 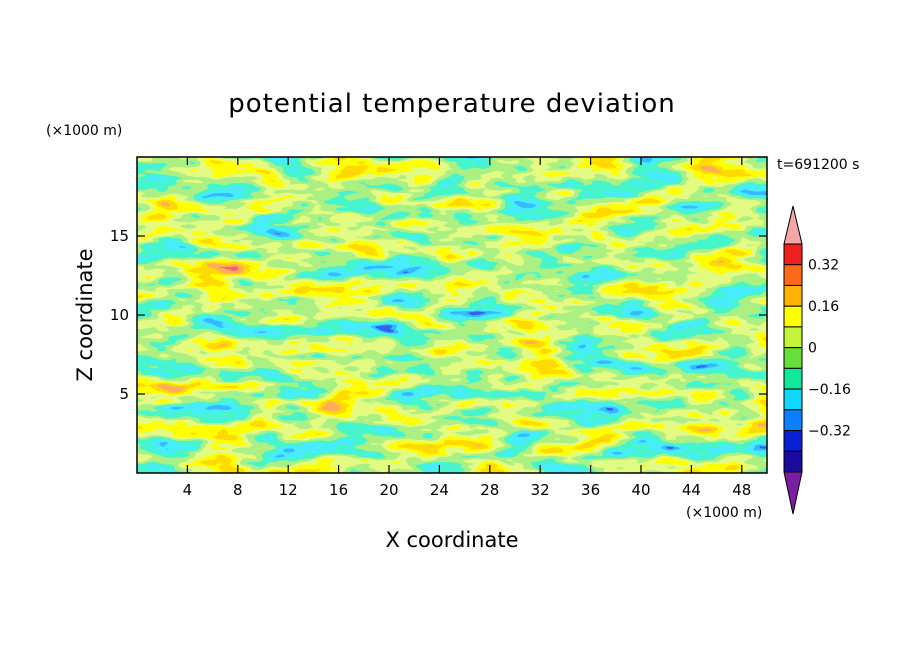 What do you see at coordinates (817, 360) in the screenshot?
I see `colorbar: −0.32 −0.16 0 0.16 0.32` at bounding box center [817, 360].